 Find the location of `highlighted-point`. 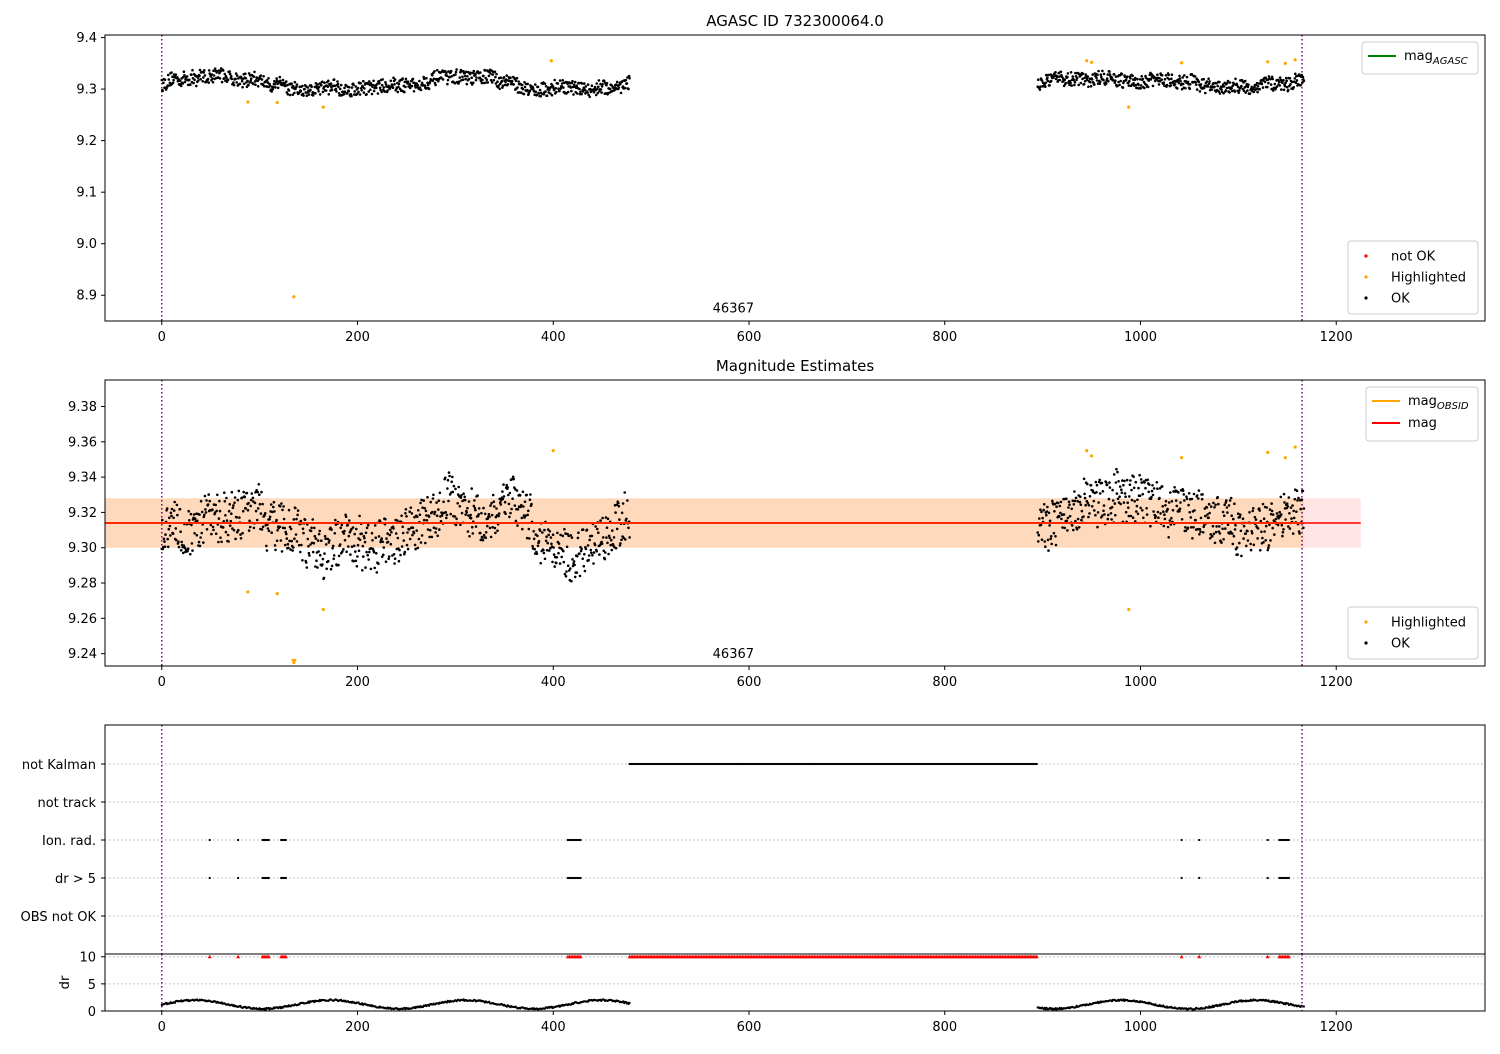

highlighted-point is located at coordinates (1091, 456).